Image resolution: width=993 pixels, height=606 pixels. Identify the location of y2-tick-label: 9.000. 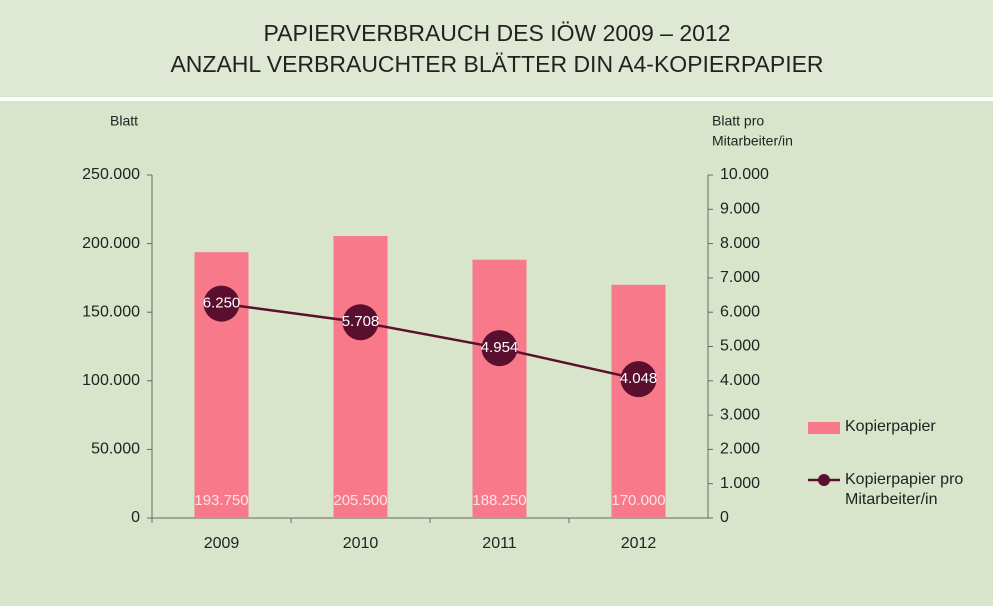
(740, 209).